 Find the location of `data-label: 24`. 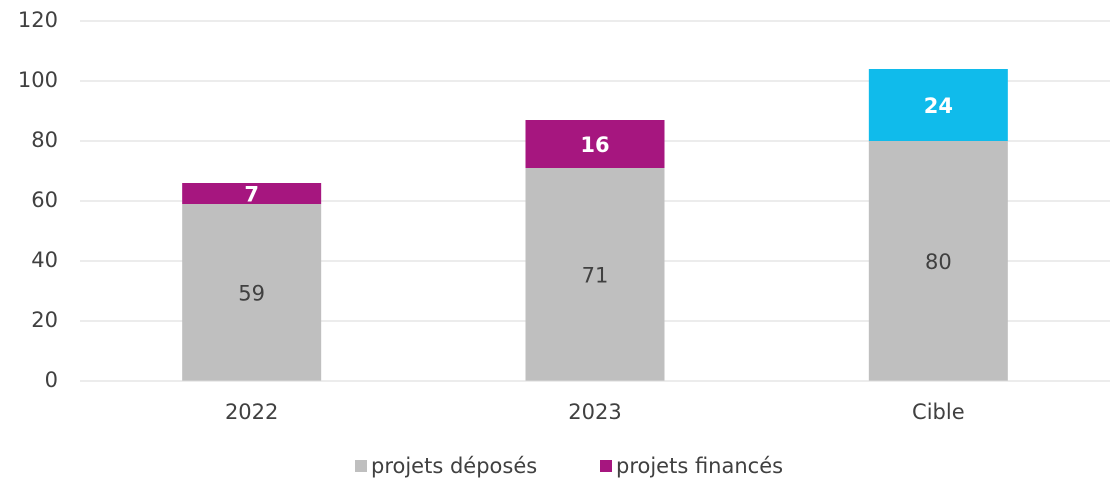

data-label: 24 is located at coordinates (938, 106).